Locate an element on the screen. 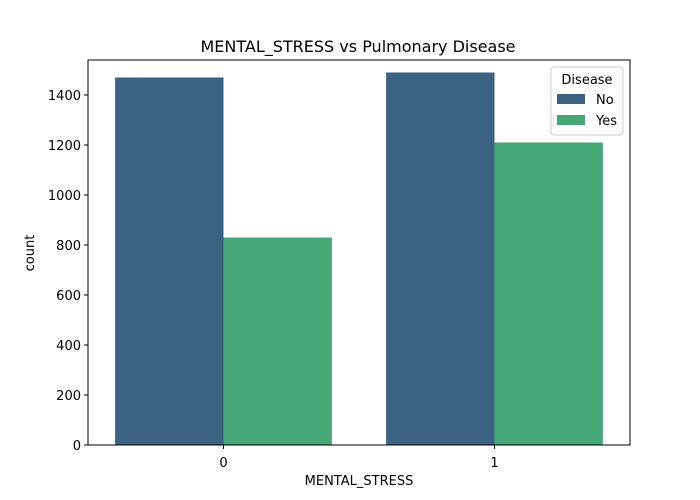 The height and width of the screenshot is (500, 700). y-tick-label: 600 is located at coordinates (68, 296).